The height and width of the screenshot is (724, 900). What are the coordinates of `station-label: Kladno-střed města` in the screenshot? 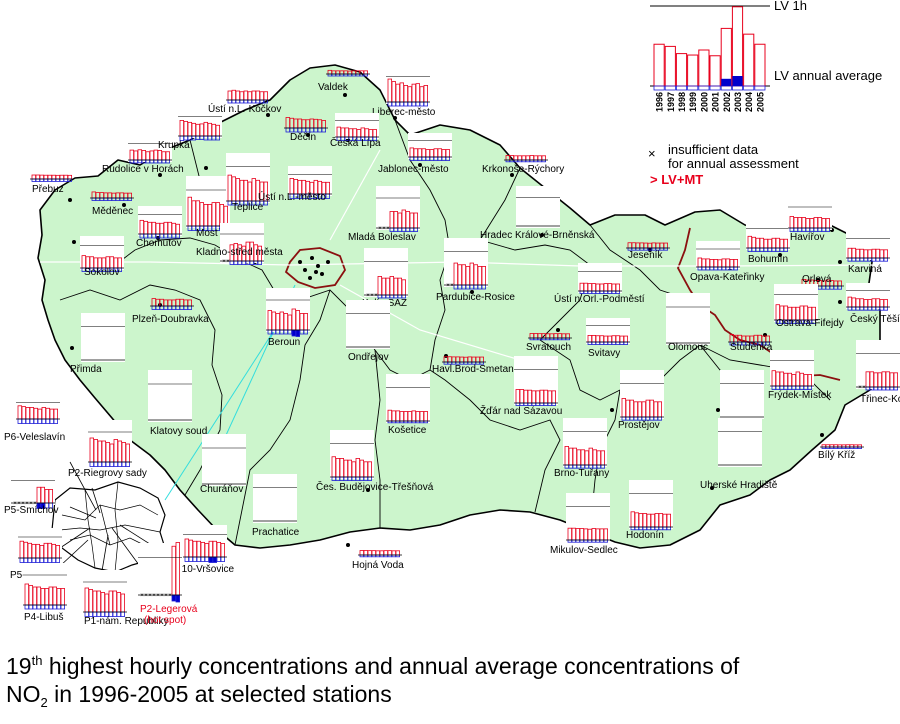 It's located at (239, 252).